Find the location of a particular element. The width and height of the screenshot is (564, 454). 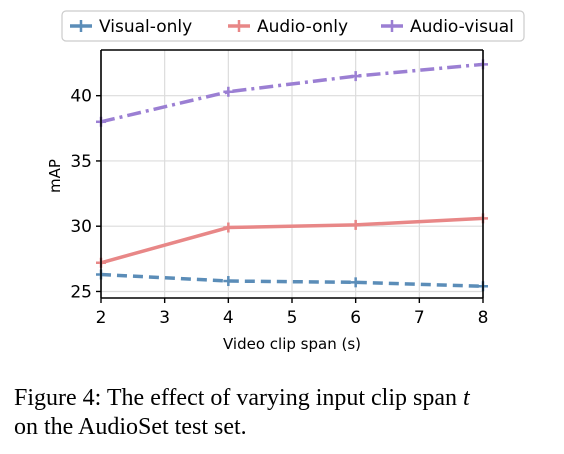

legend-box is located at coordinates (293, 26).